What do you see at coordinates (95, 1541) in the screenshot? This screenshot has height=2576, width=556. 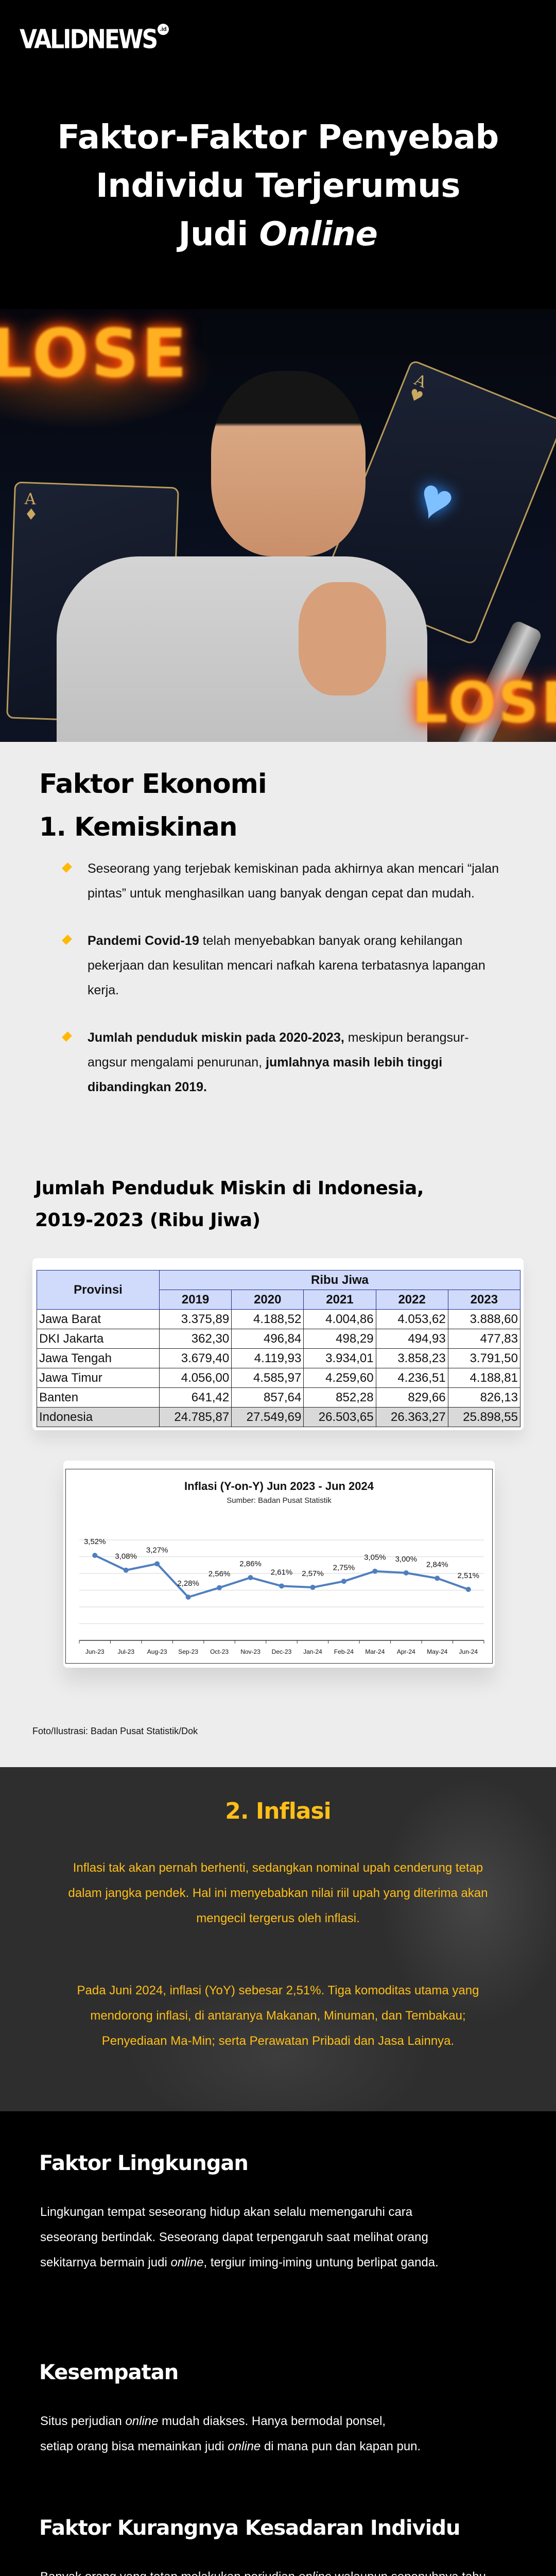 I see `data-label: 3,52%` at bounding box center [95, 1541].